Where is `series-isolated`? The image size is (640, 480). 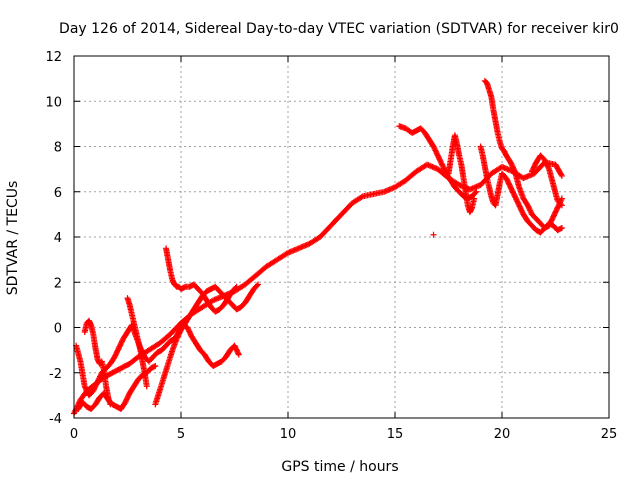 series-isolated is located at coordinates (433, 234).